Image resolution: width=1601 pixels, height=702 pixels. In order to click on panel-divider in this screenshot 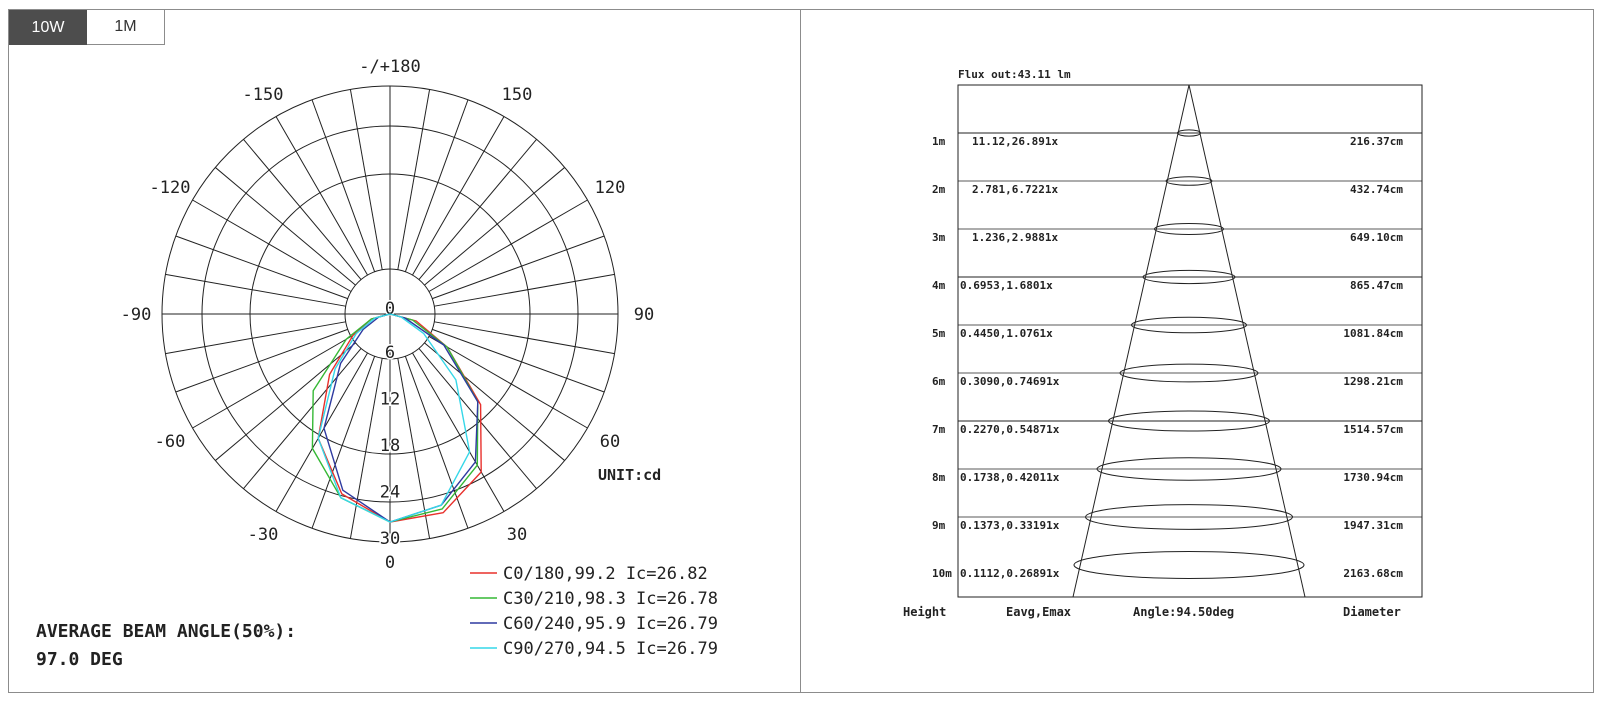, I will do `click(800, 351)`.